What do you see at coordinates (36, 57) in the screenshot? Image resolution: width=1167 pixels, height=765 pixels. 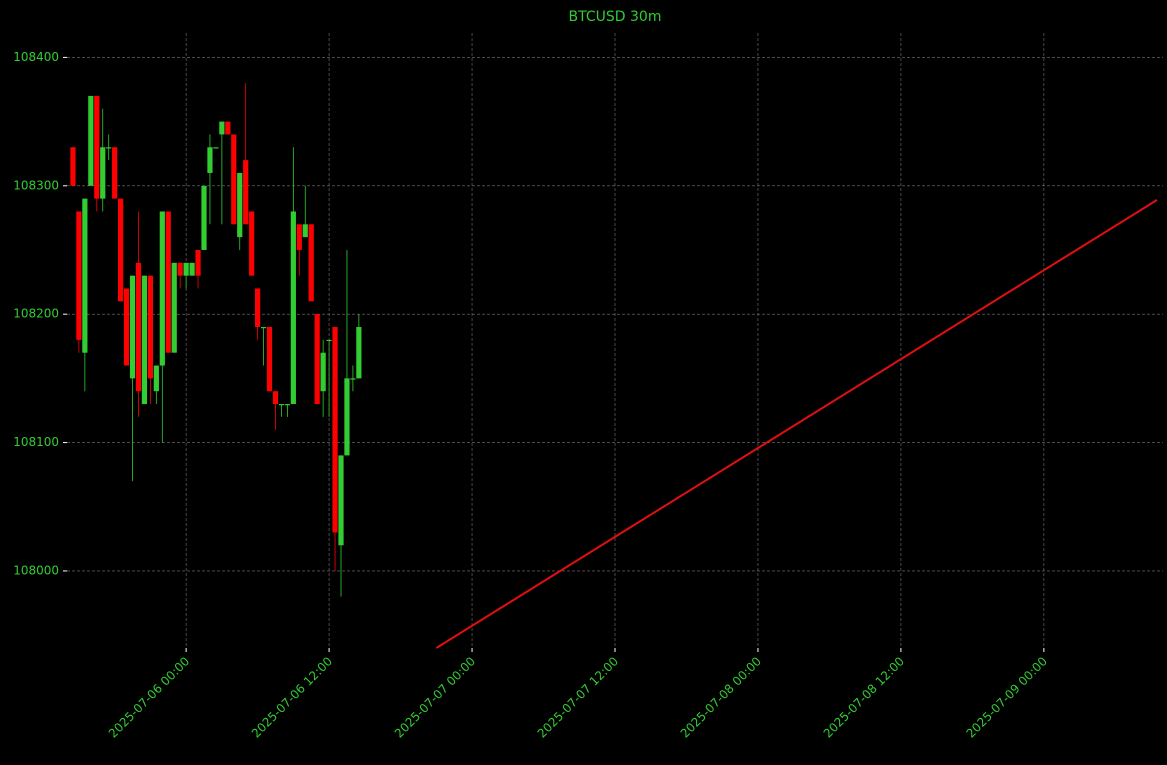 I see `y-tick-label: 108400` at bounding box center [36, 57].